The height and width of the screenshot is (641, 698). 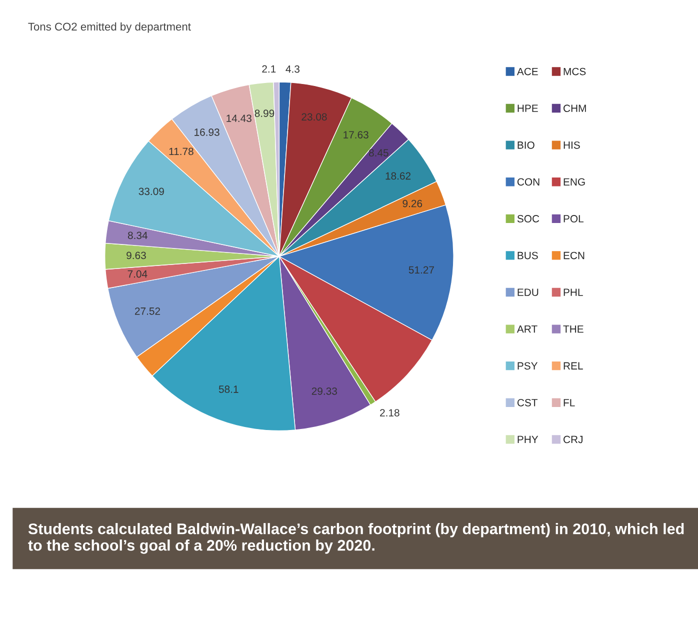 What do you see at coordinates (264, 113) in the screenshot?
I see `data-label: 8.99` at bounding box center [264, 113].